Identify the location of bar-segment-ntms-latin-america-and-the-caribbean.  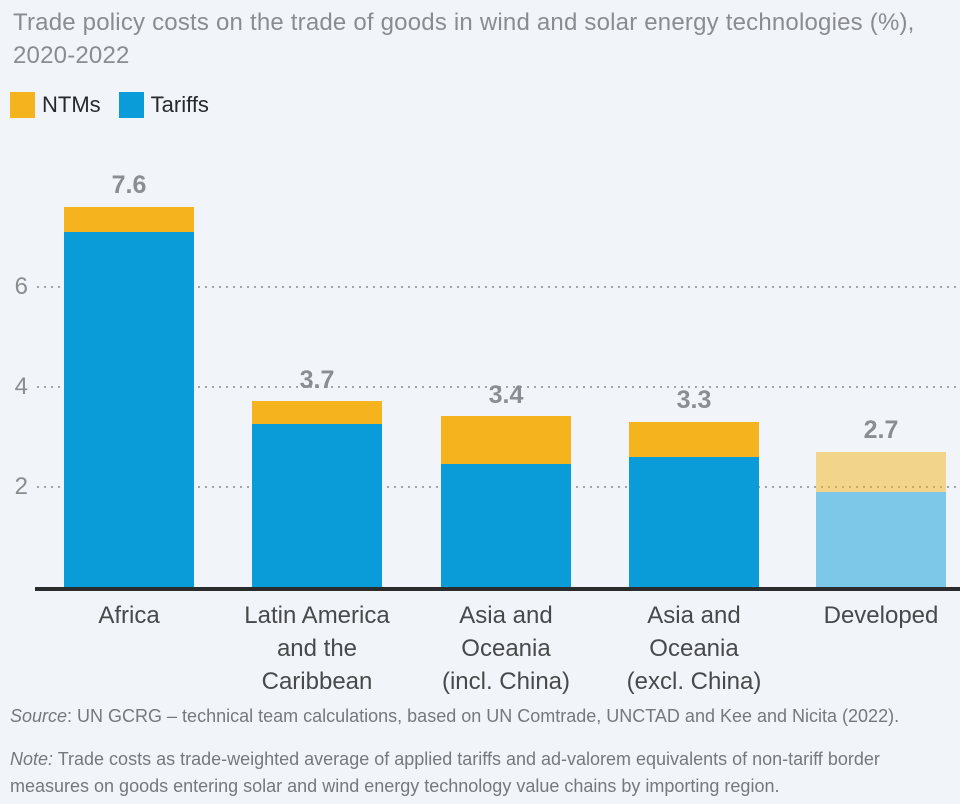
(317, 412).